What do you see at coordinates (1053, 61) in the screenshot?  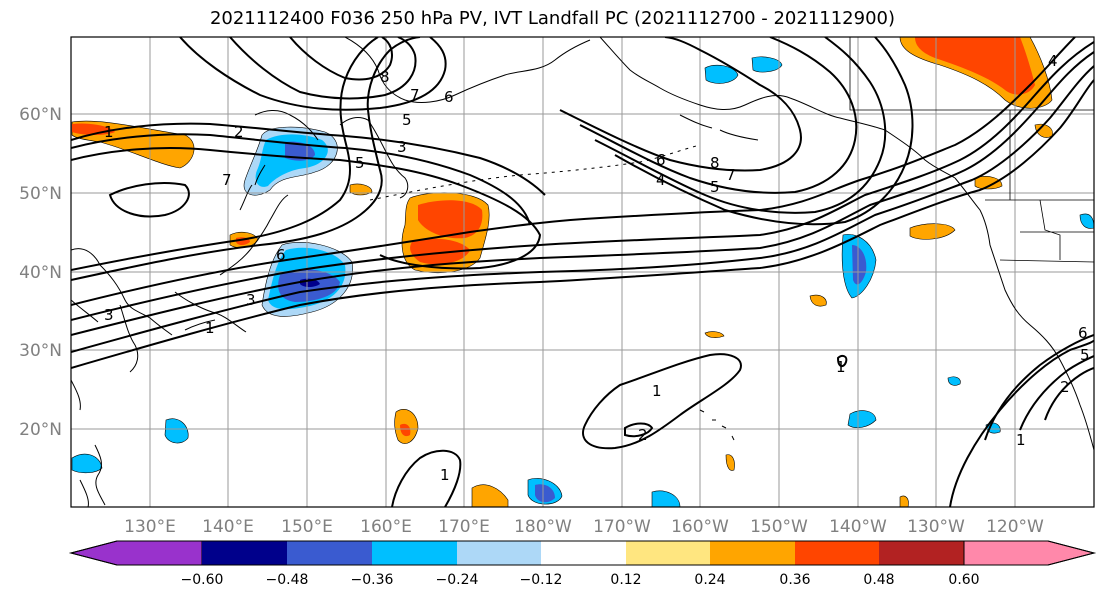 I see `contour-label: 4` at bounding box center [1053, 61].